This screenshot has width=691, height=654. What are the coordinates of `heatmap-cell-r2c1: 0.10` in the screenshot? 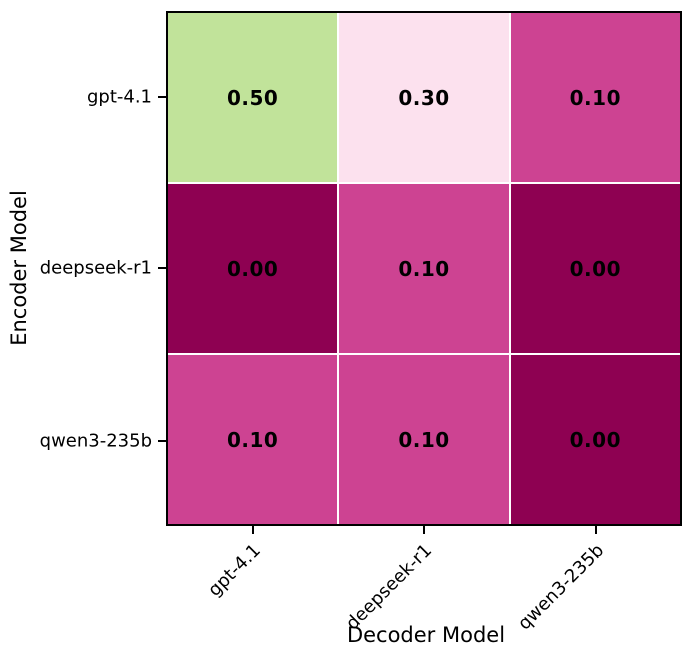 It's located at (424, 439).